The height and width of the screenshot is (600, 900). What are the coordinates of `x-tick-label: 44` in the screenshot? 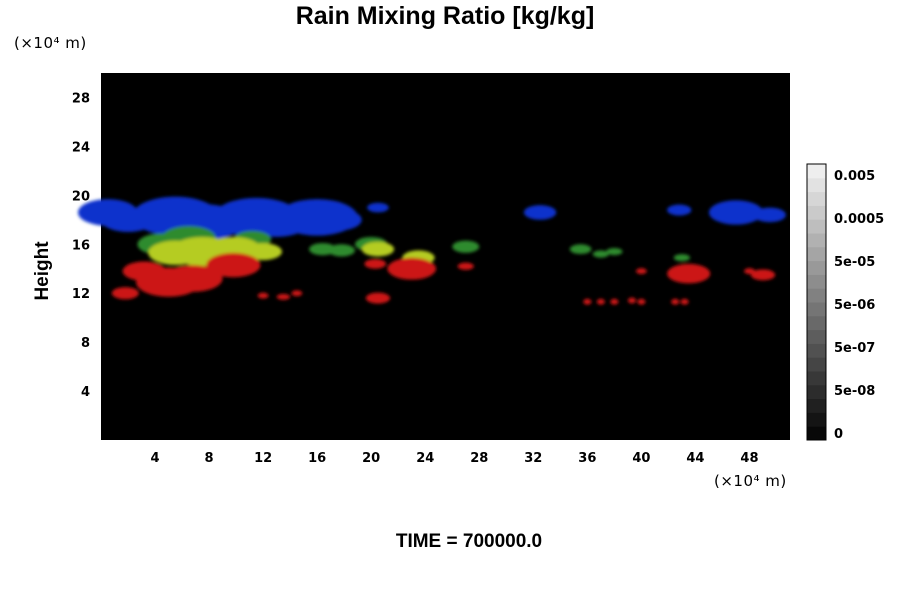 It's located at (695, 458).